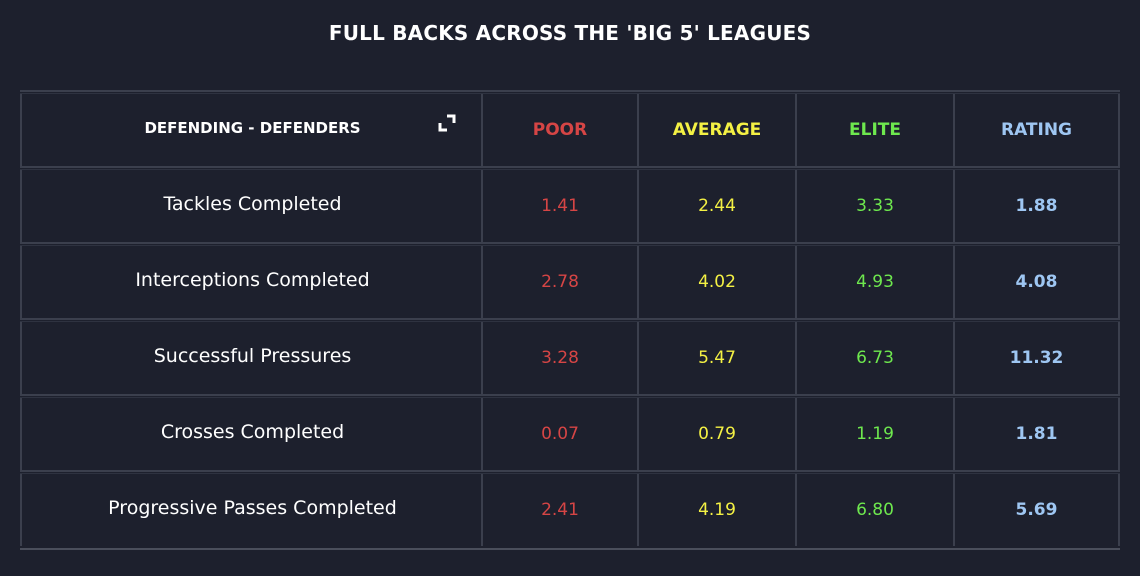  Describe the element at coordinates (875, 510) in the screenshot. I see `elite-value: 6.80` at that location.